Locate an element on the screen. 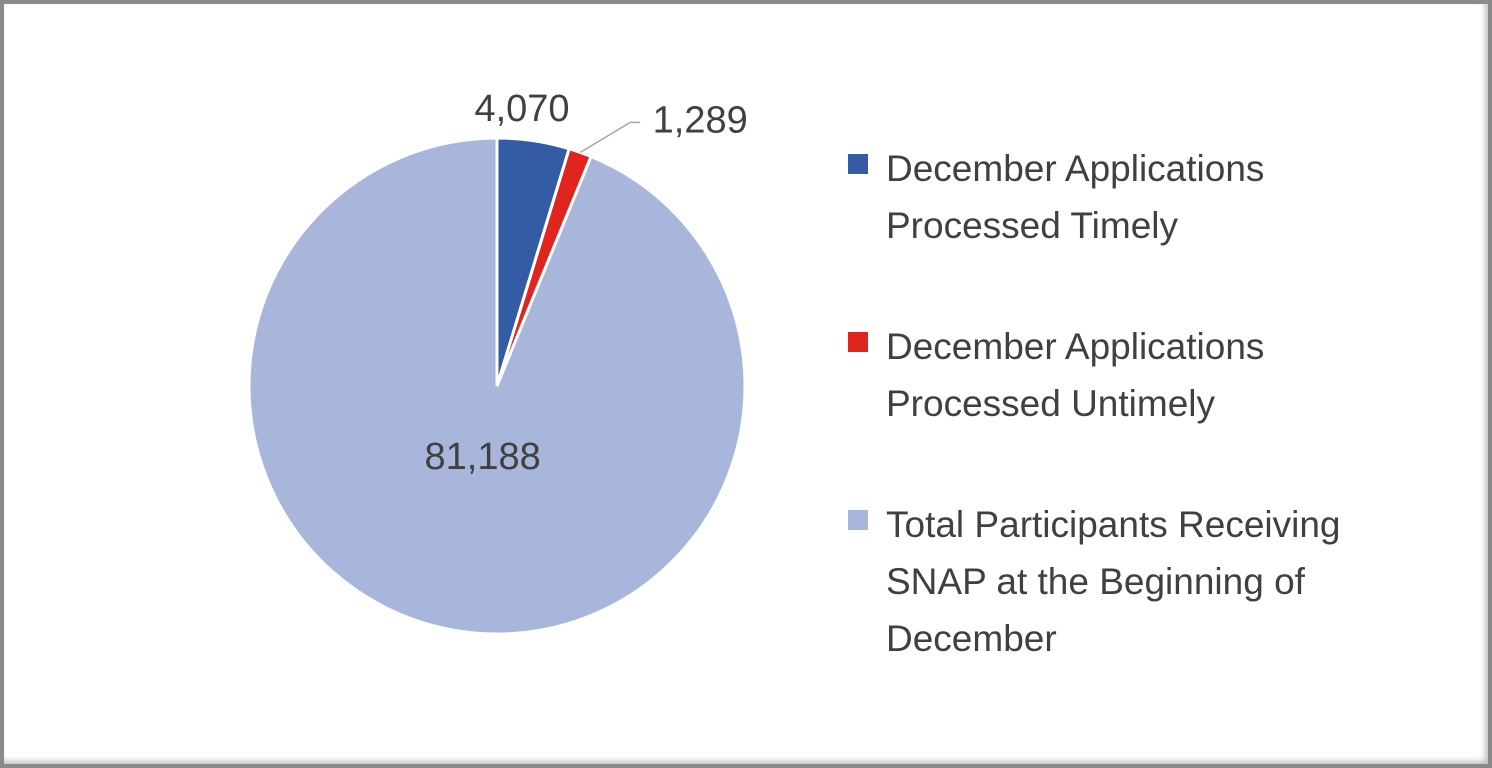  legend-label: December Applications Processed Timely is located at coordinates (1075, 197).